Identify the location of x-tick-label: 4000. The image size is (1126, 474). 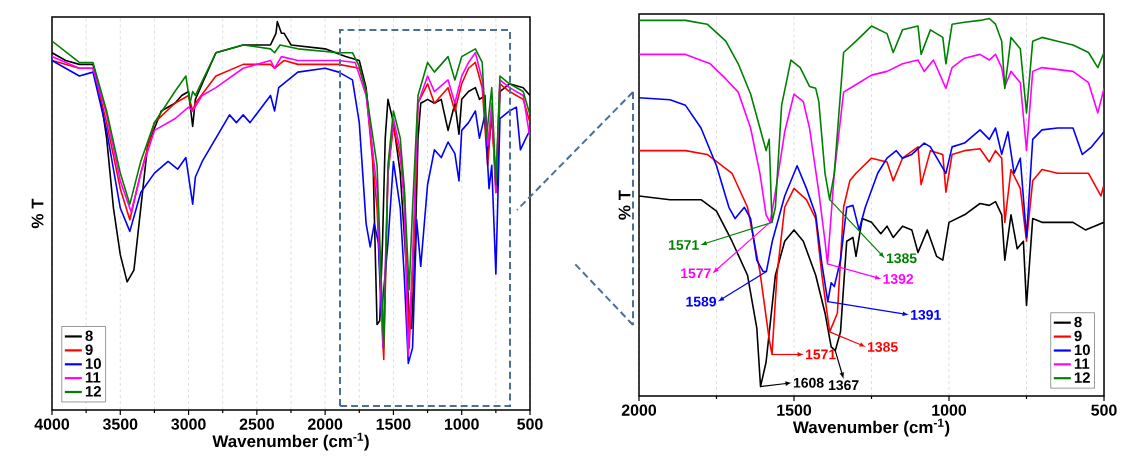
(52, 424).